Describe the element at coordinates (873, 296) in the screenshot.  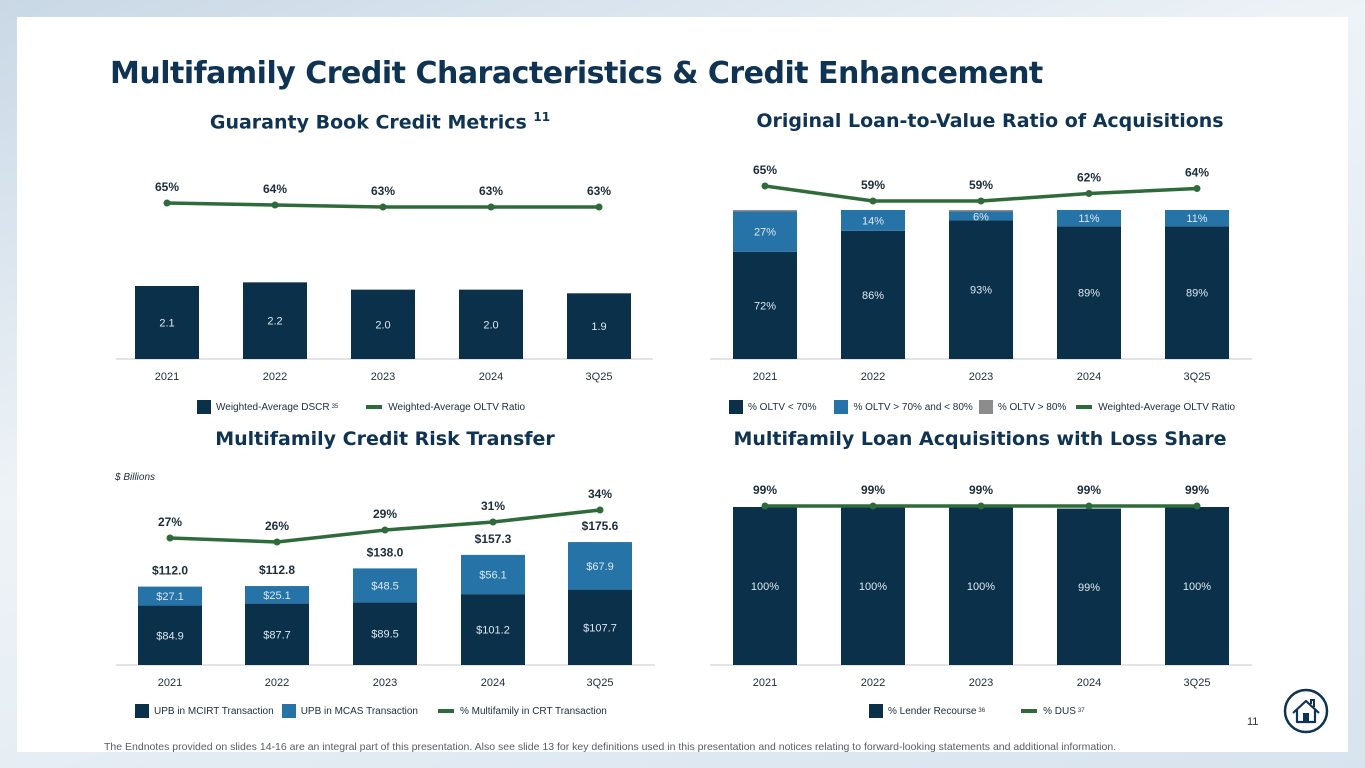
I see `bar-value-label: 86%` at that location.